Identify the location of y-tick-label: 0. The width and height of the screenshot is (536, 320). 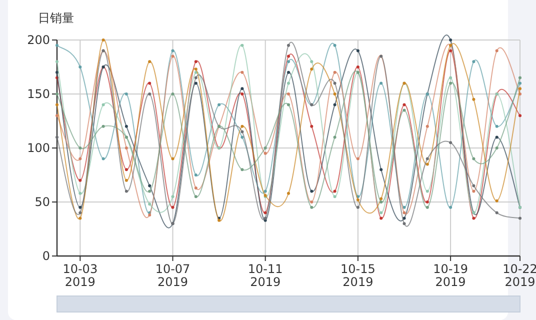
(46, 256).